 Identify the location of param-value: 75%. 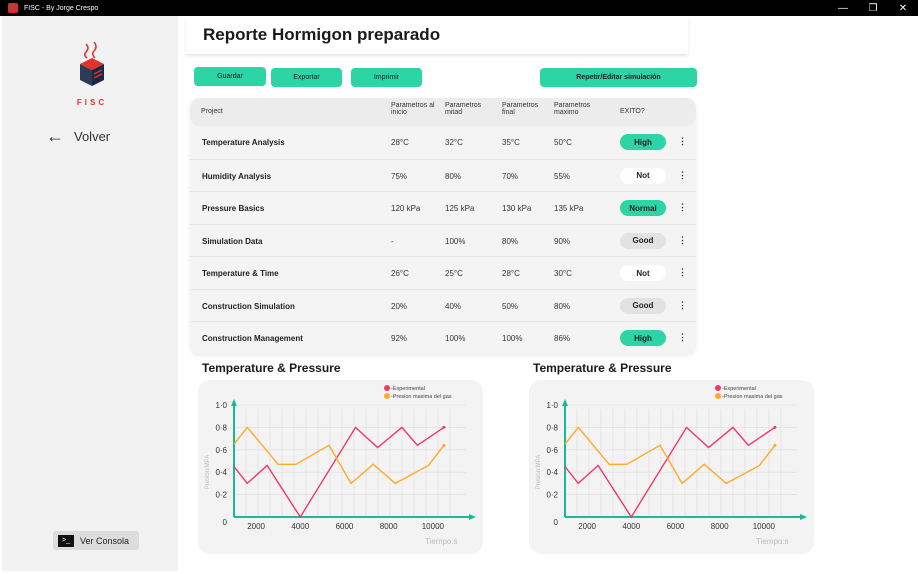
(399, 176).